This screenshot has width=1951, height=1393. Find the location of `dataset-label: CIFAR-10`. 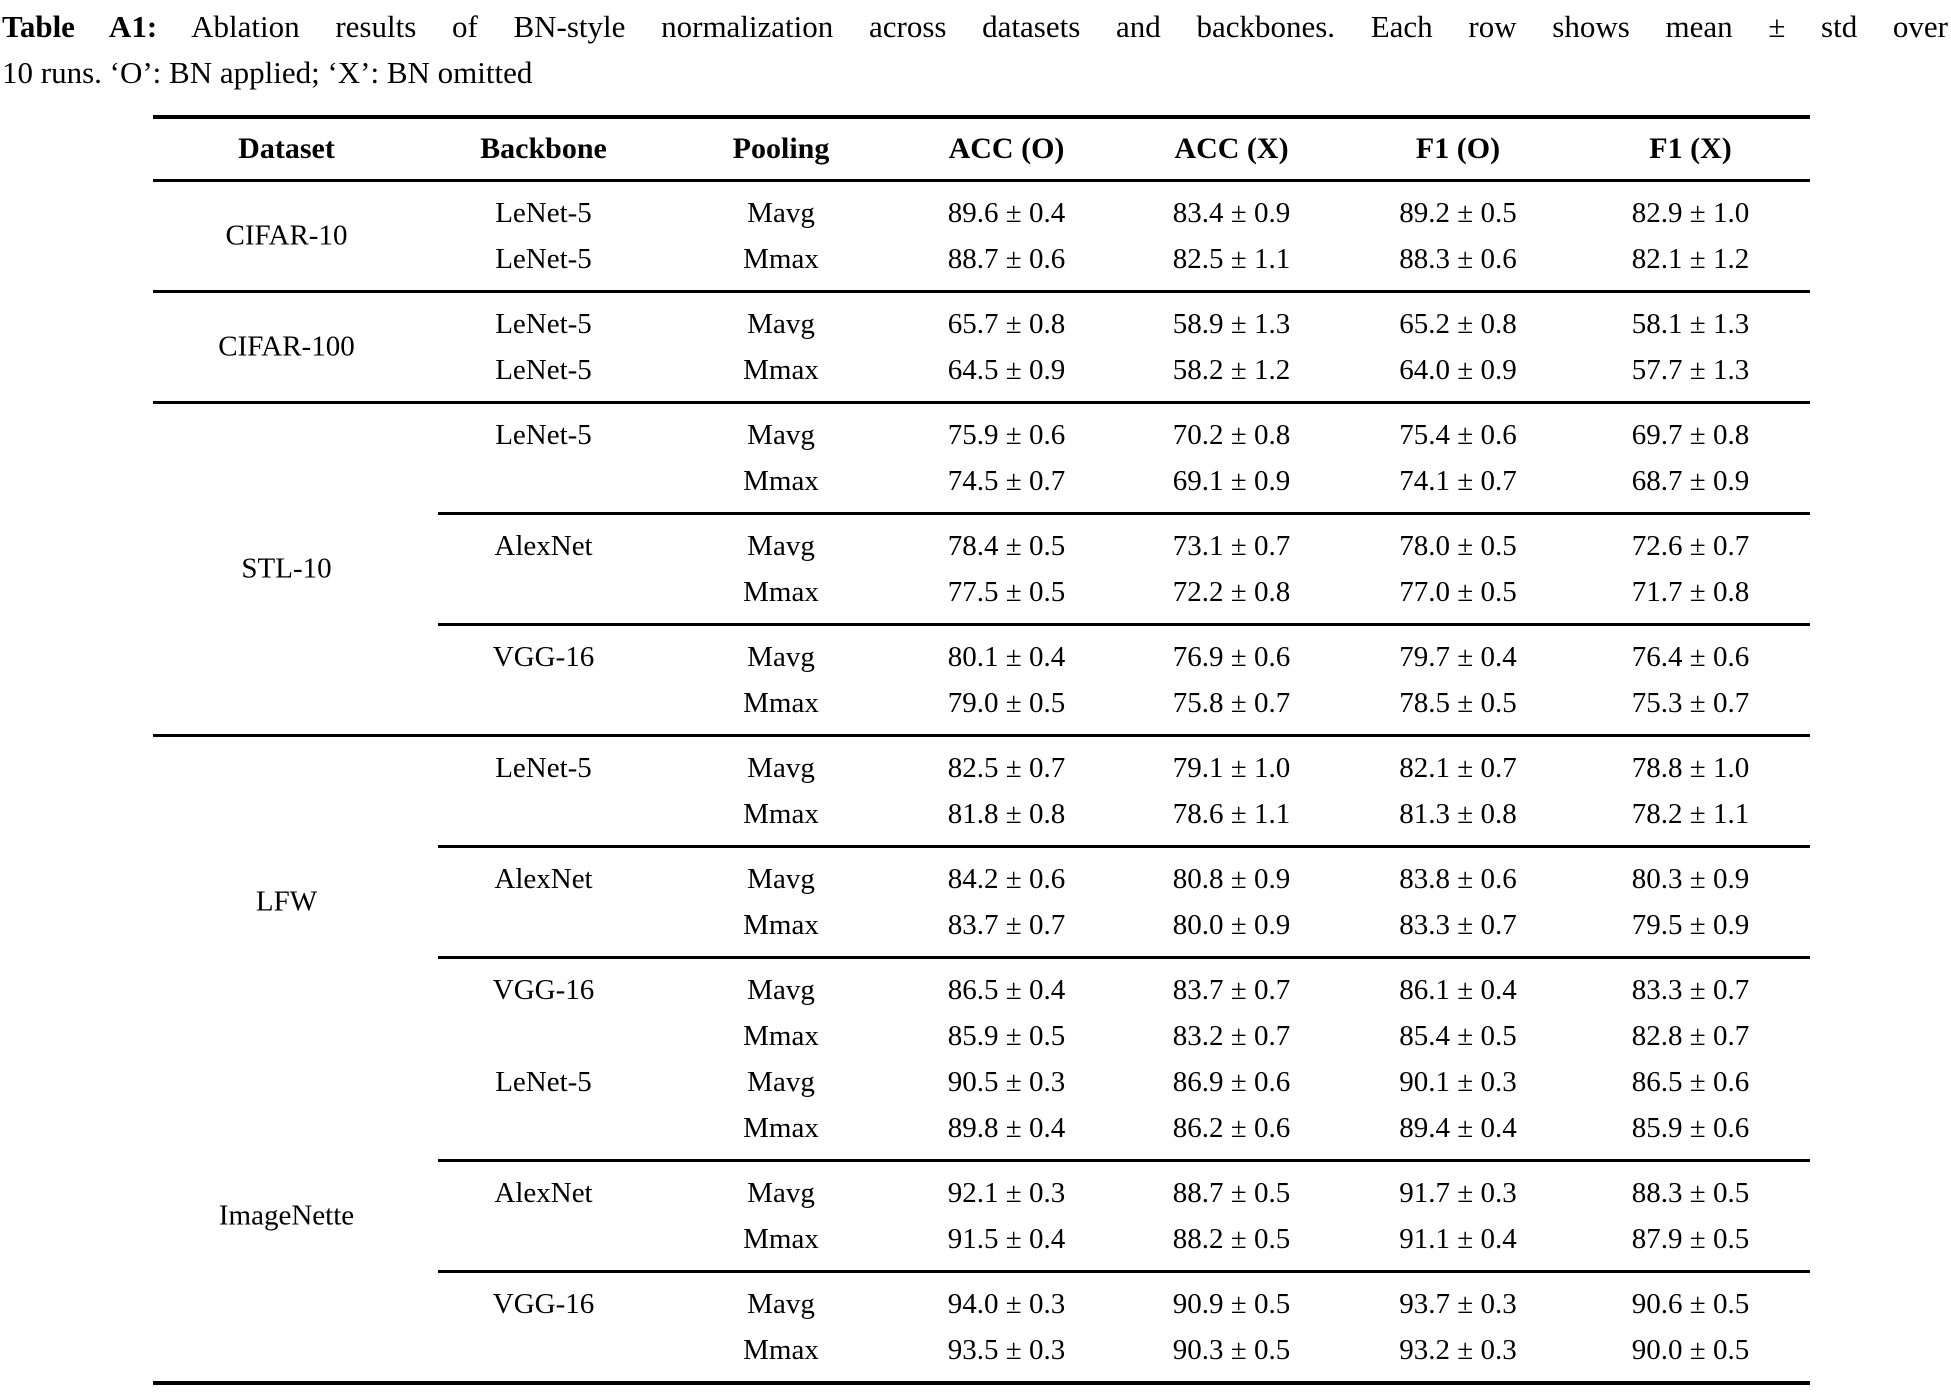

dataset-label: CIFAR-10 is located at coordinates (286, 235).